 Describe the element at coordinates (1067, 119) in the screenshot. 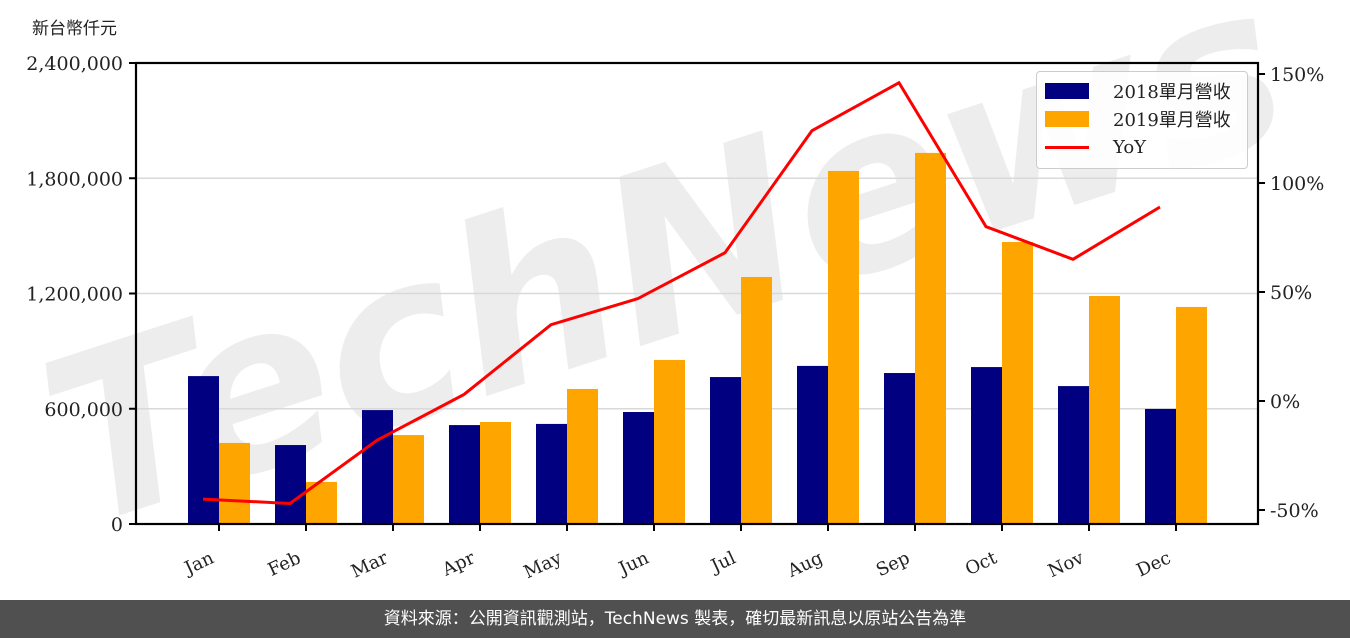

I see `legend-swatch-2019` at that location.